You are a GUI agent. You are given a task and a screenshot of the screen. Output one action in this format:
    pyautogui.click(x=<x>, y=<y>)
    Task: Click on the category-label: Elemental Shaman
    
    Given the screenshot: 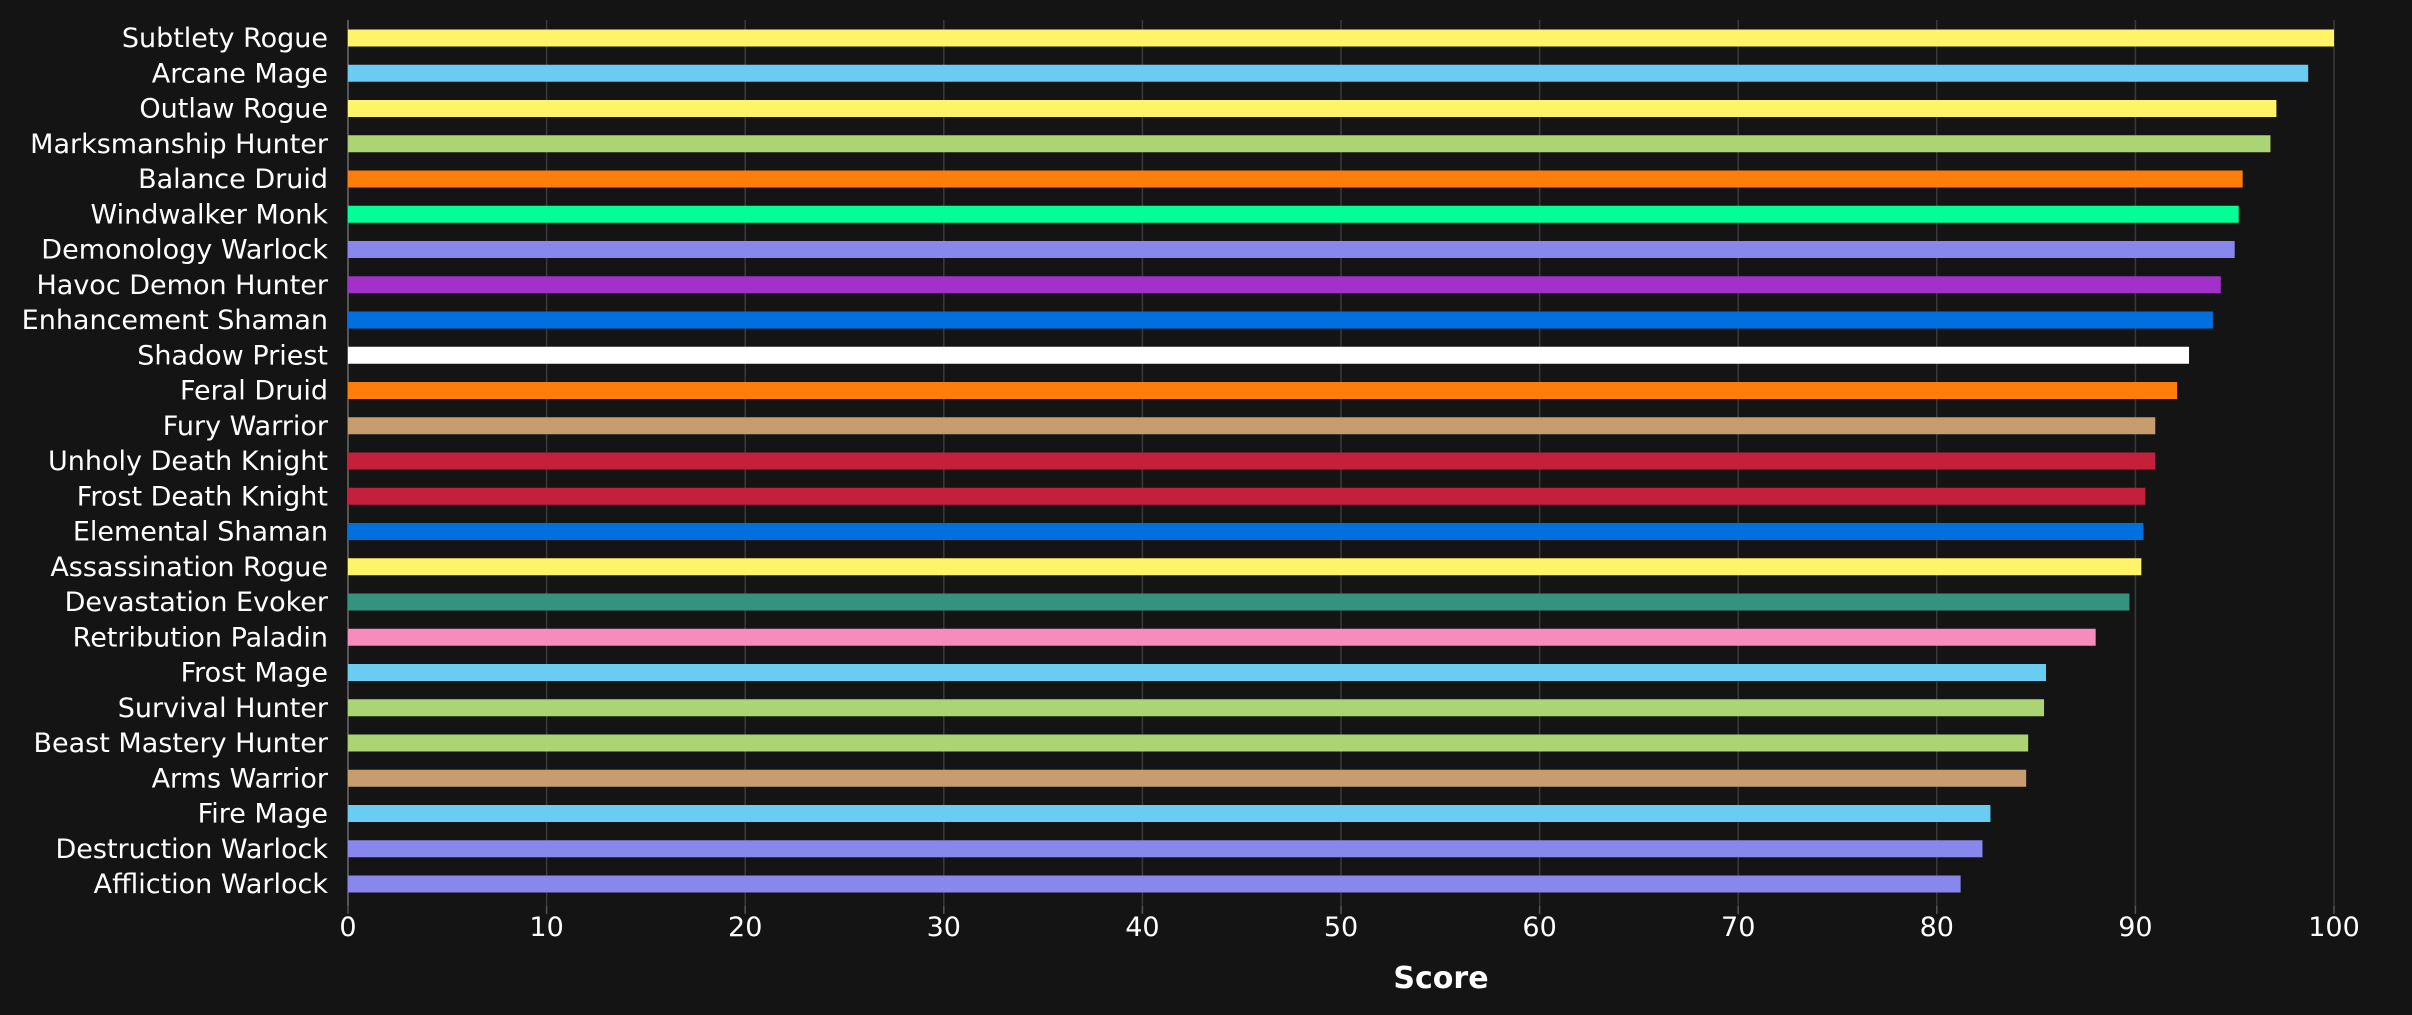 What is the action you would take?
    pyautogui.click(x=200, y=532)
    